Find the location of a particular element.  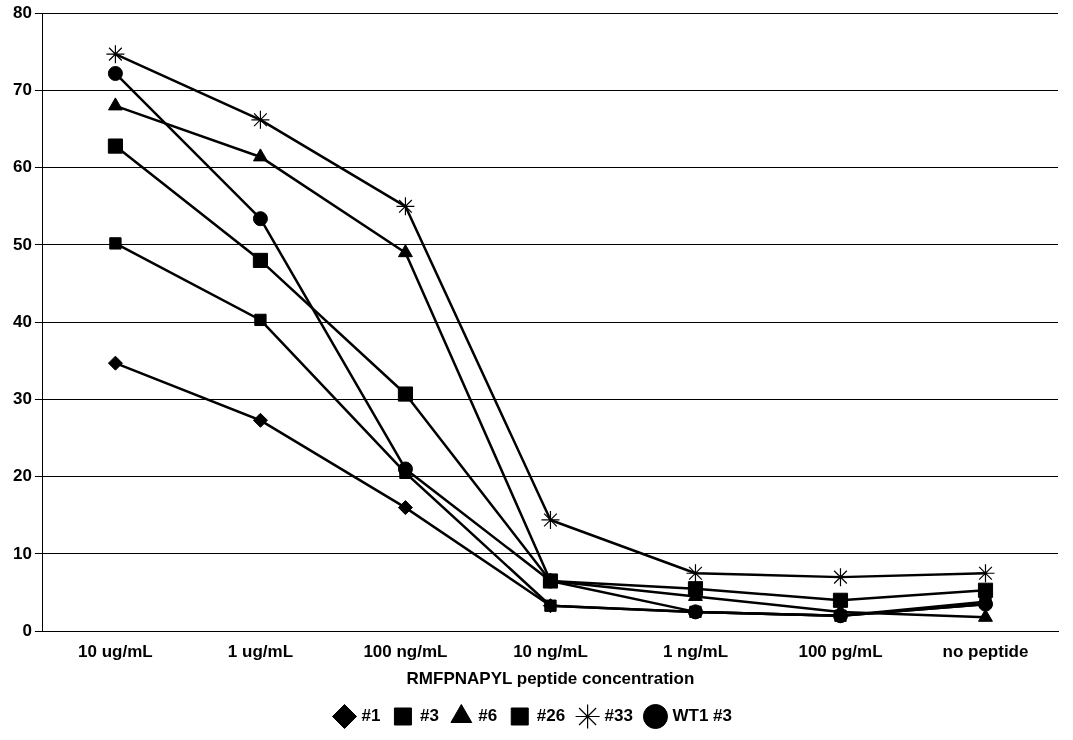

y-tick-label: 80 is located at coordinates (22, 12).